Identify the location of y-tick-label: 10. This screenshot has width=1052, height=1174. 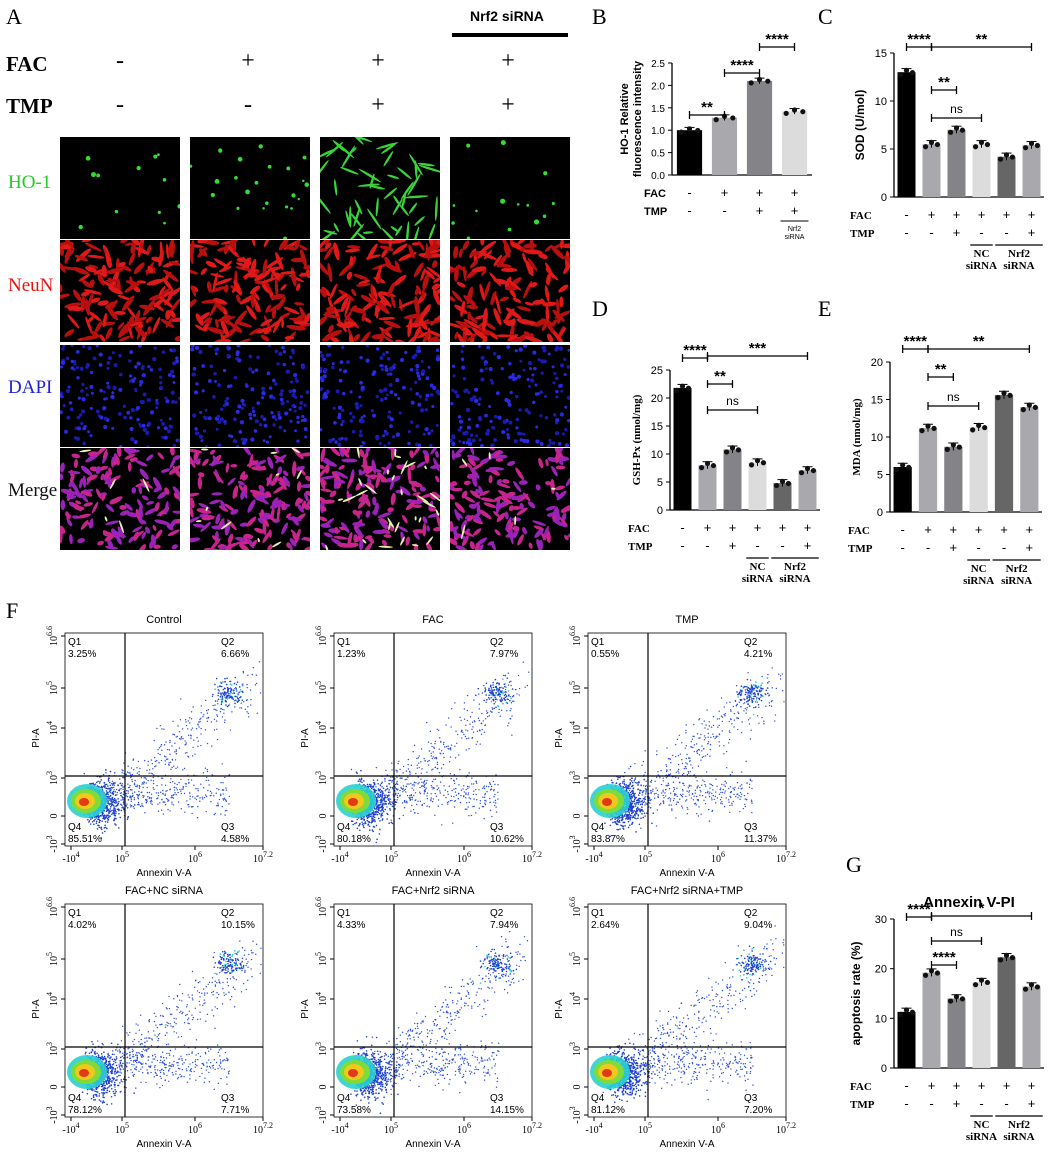
(881, 102).